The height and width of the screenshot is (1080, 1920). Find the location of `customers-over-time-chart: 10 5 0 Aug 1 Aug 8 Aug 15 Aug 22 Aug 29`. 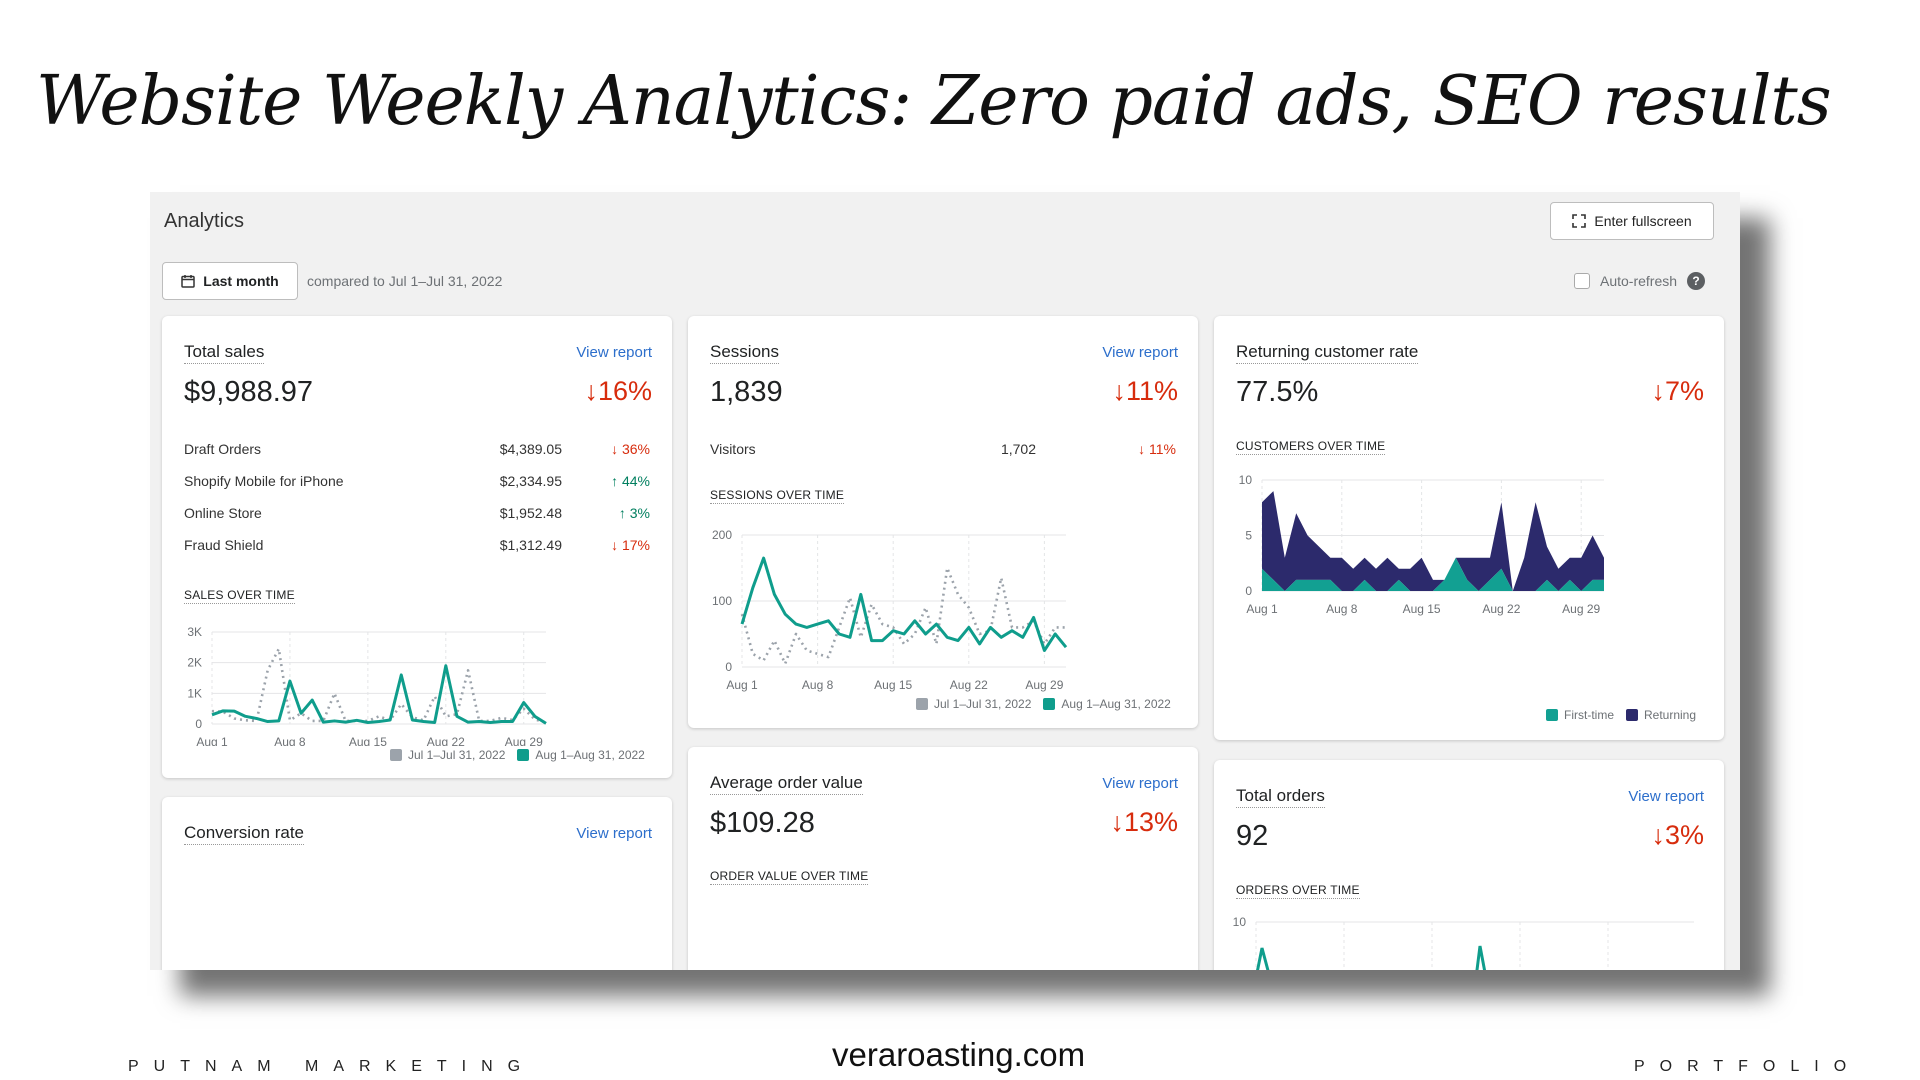

customers-over-time-chart: 10 5 0 Aug 1 Aug 8 Aug 15 Aug 22 Aug 29 is located at coordinates (1421, 544).